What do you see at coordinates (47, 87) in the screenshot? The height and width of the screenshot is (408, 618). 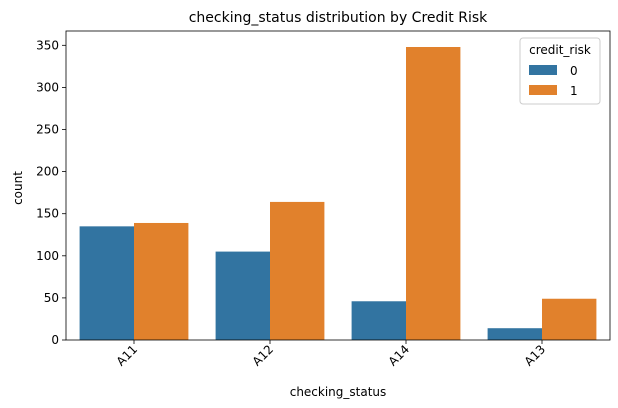 I see `y-tick-label: 300` at bounding box center [47, 87].